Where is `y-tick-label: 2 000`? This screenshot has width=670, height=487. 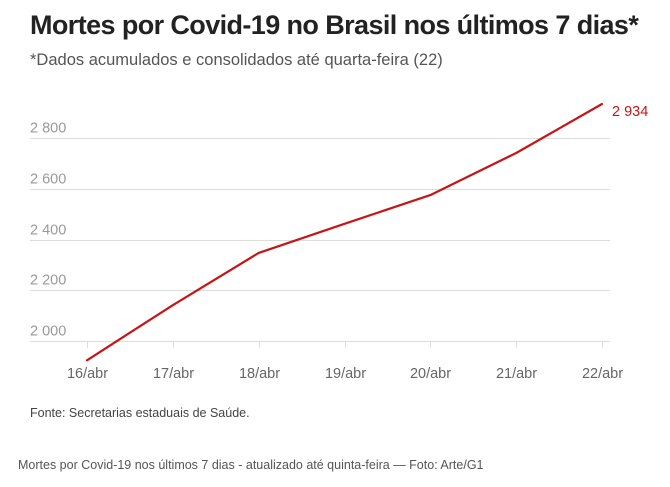
y-tick-label: 2 000 is located at coordinates (48, 332).